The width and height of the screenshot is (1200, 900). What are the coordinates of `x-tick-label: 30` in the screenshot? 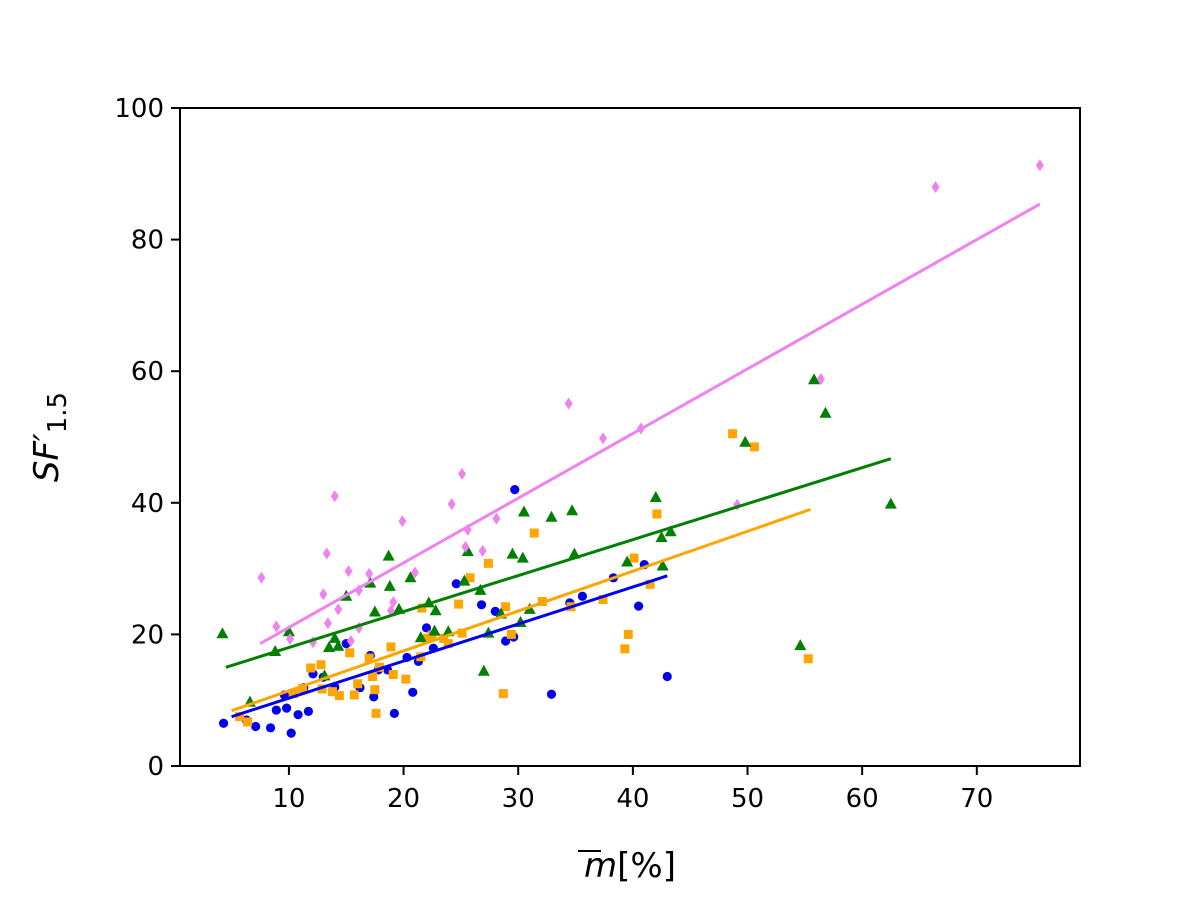 It's located at (518, 799).